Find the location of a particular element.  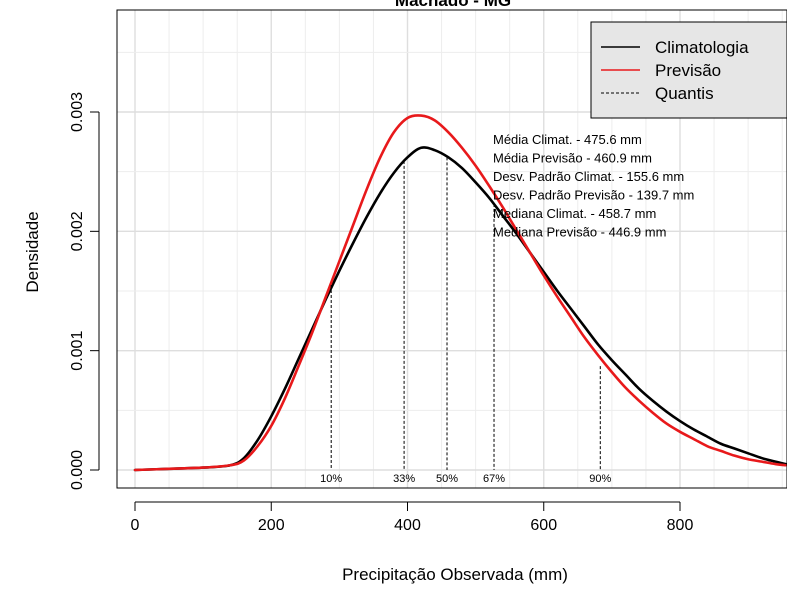

y-tick-label: 0.002 is located at coordinates (77, 231).